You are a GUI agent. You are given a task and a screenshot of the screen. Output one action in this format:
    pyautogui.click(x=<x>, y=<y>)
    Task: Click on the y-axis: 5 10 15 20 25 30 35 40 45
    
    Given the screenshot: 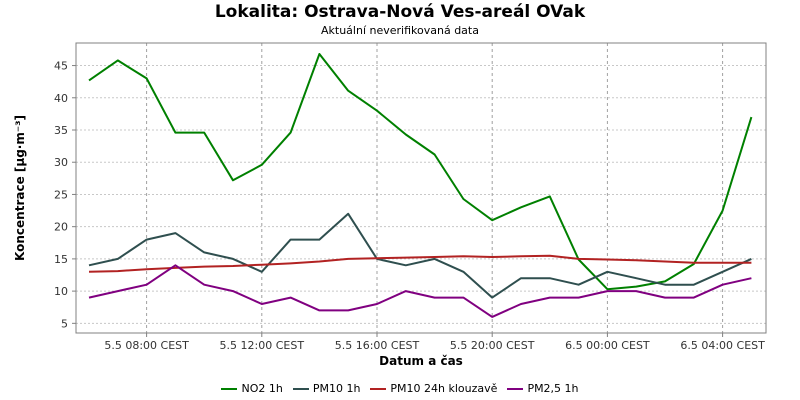 What is the action you would take?
    pyautogui.click(x=65, y=195)
    